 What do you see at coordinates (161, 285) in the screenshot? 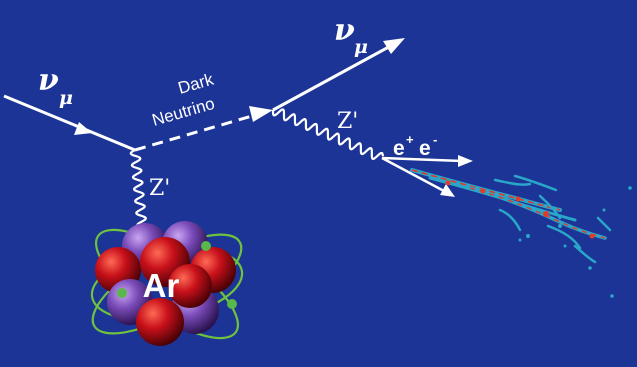
I see `label-nucleus: Ar` at bounding box center [161, 285].